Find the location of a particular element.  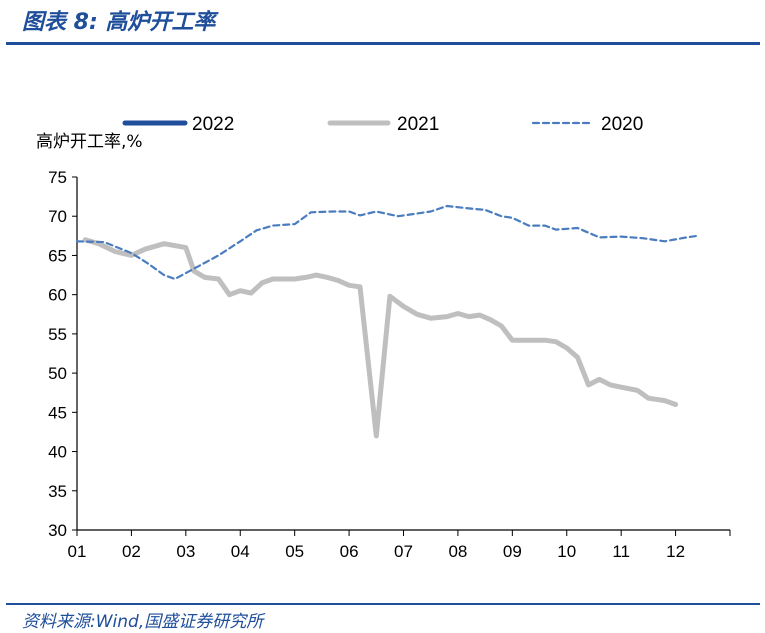

x-tick-label: 12 is located at coordinates (675, 551).